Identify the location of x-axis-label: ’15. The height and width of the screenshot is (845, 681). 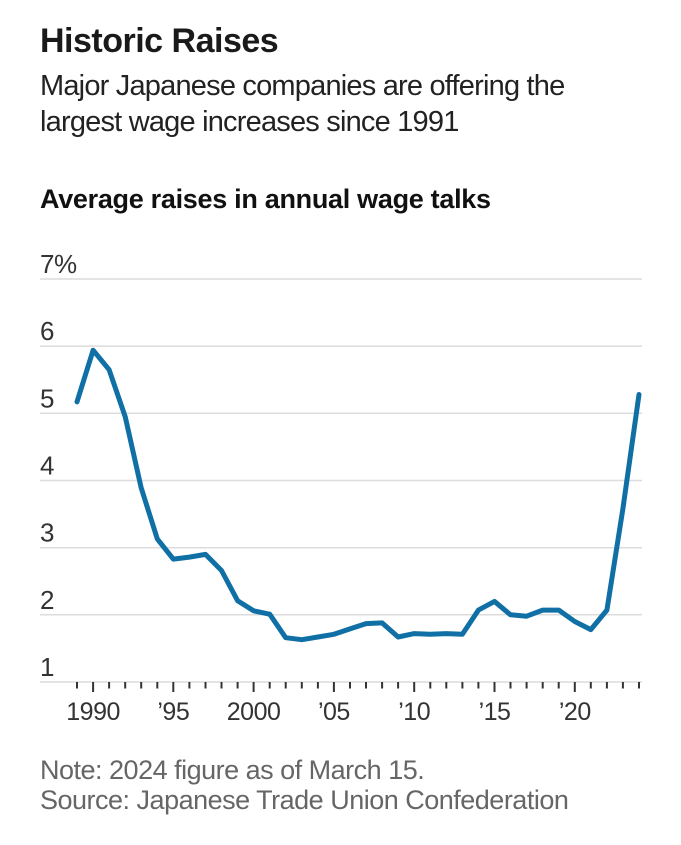
(495, 712).